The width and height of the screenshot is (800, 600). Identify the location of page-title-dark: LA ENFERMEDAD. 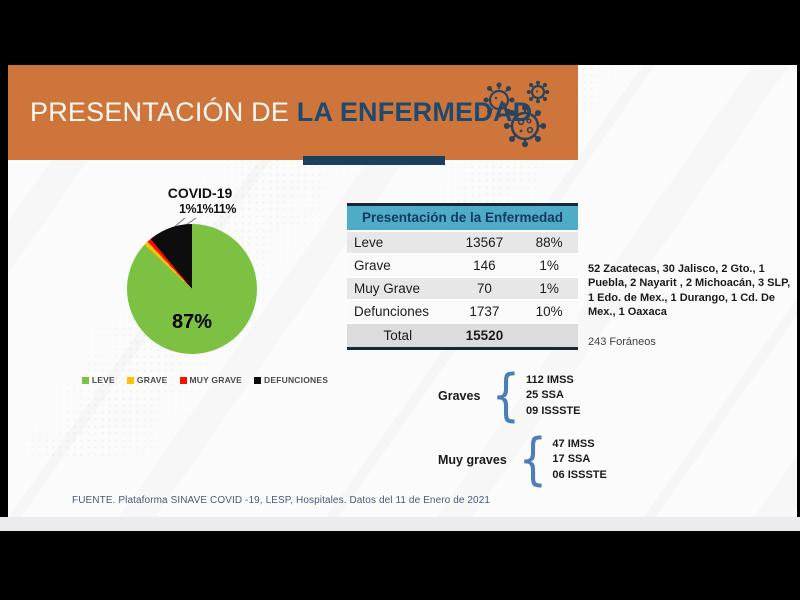
(414, 112).